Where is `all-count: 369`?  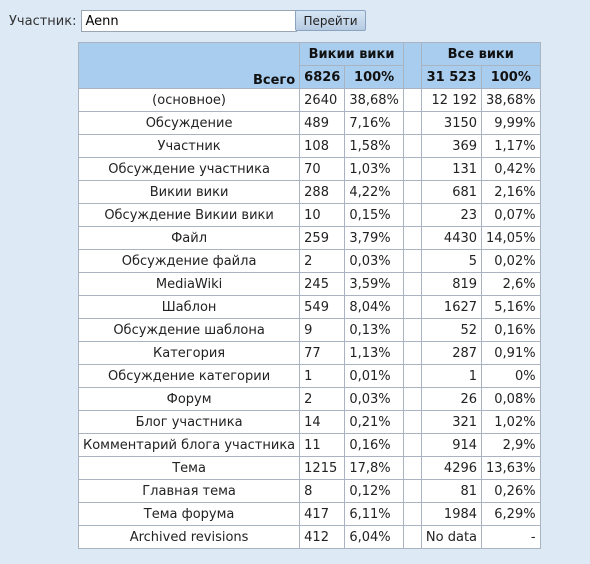
all-count: 369 is located at coordinates (451, 146).